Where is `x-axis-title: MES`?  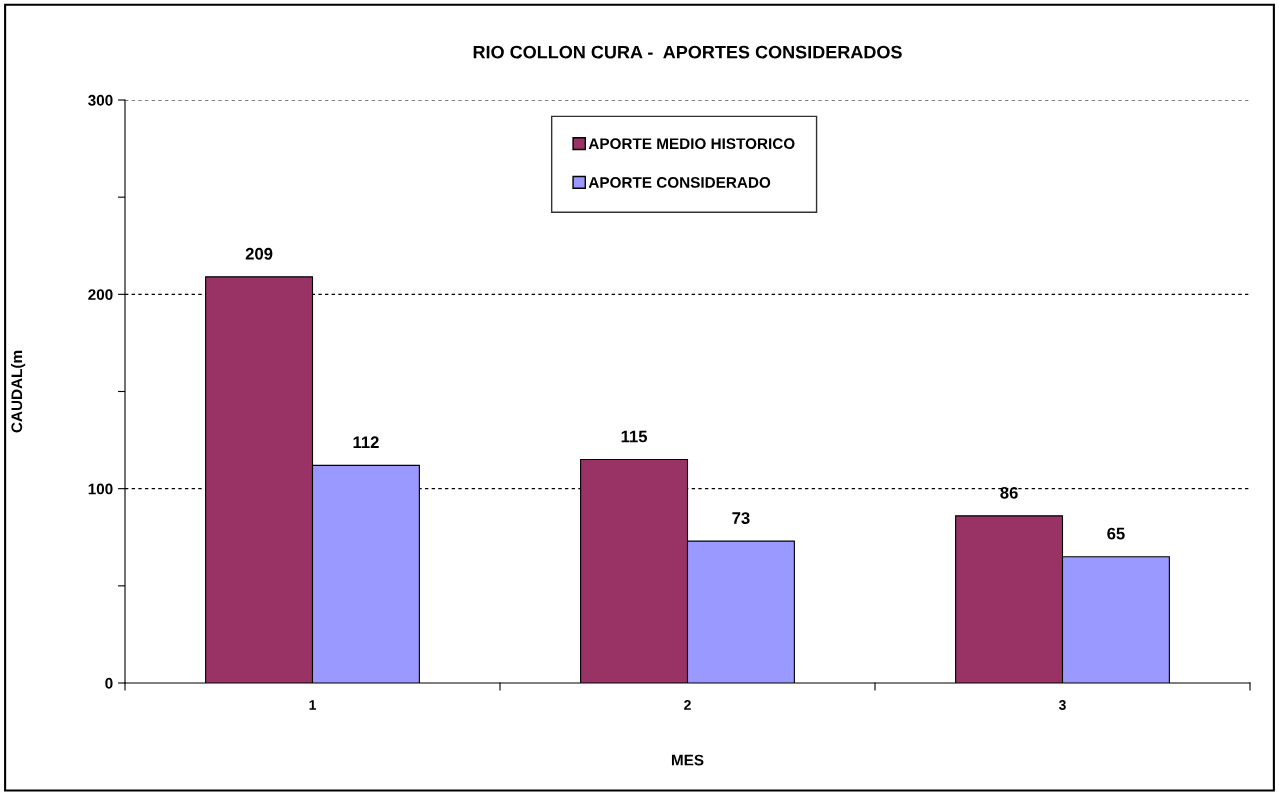
x-axis-title: MES is located at coordinates (687, 760).